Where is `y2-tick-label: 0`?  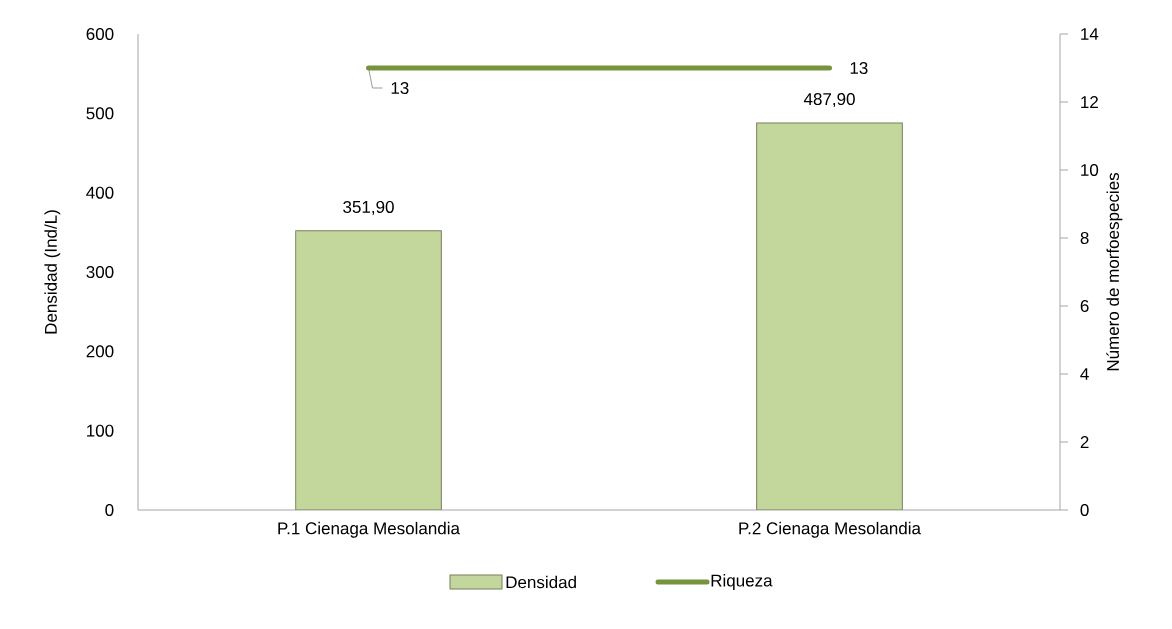 y2-tick-label: 0 is located at coordinates (1084, 510).